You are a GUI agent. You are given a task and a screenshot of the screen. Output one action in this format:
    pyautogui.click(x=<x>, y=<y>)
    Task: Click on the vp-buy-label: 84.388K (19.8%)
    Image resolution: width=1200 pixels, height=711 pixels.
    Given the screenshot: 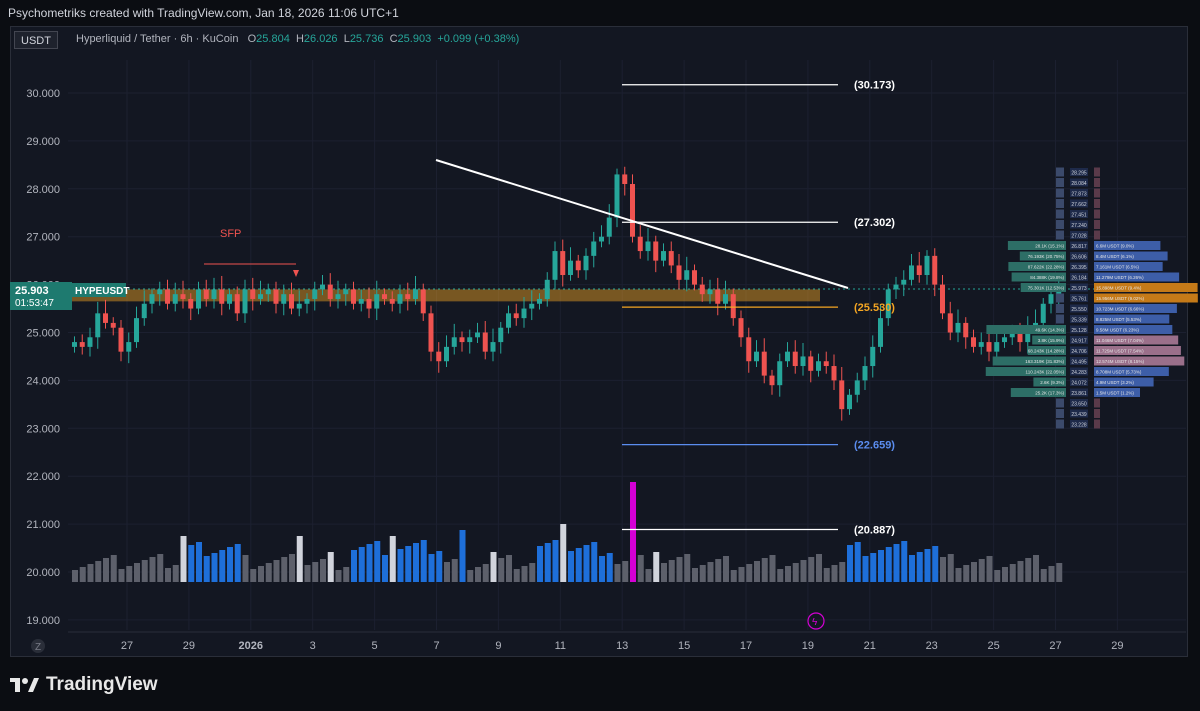 What is the action you would take?
    pyautogui.click(x=1047, y=277)
    